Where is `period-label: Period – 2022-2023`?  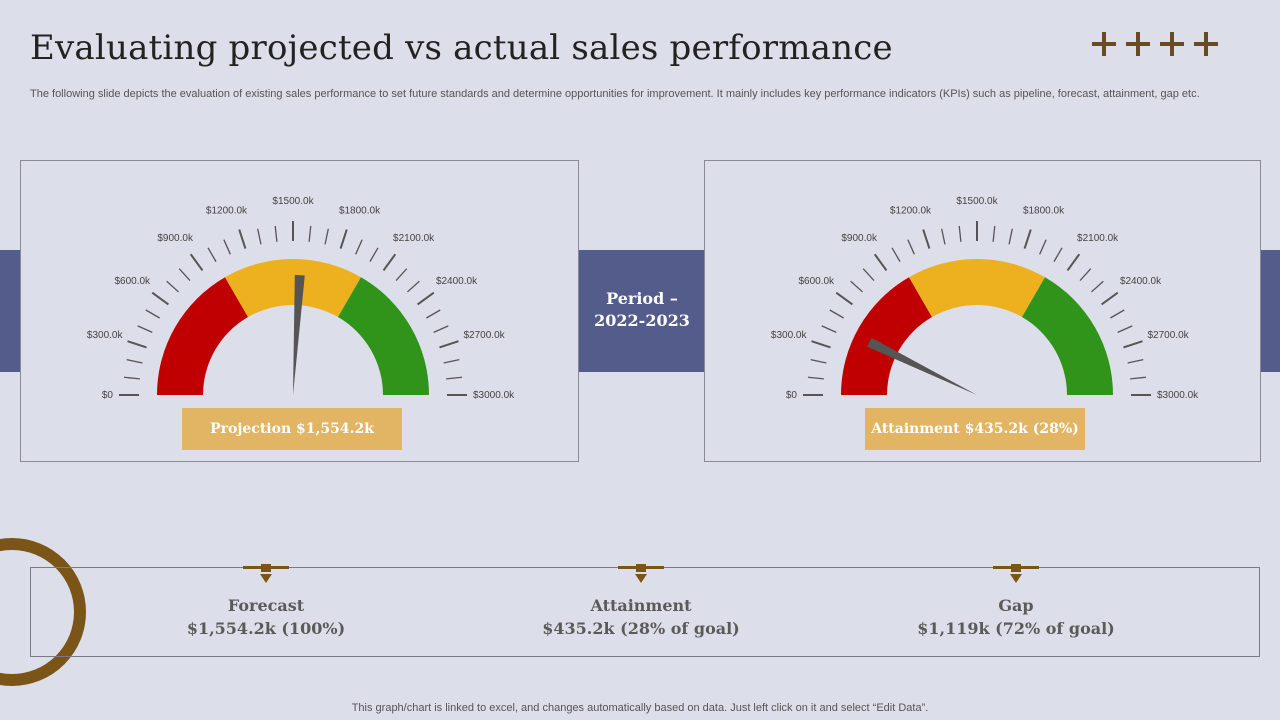
period-label: Period – 2022-2023 is located at coordinates (642, 310).